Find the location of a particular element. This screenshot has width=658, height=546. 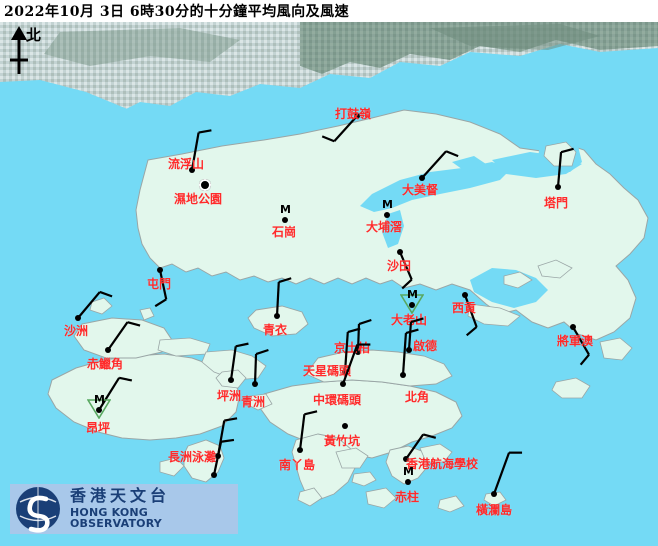

station-label-tates-cairn: 大老山 is located at coordinates (409, 320).